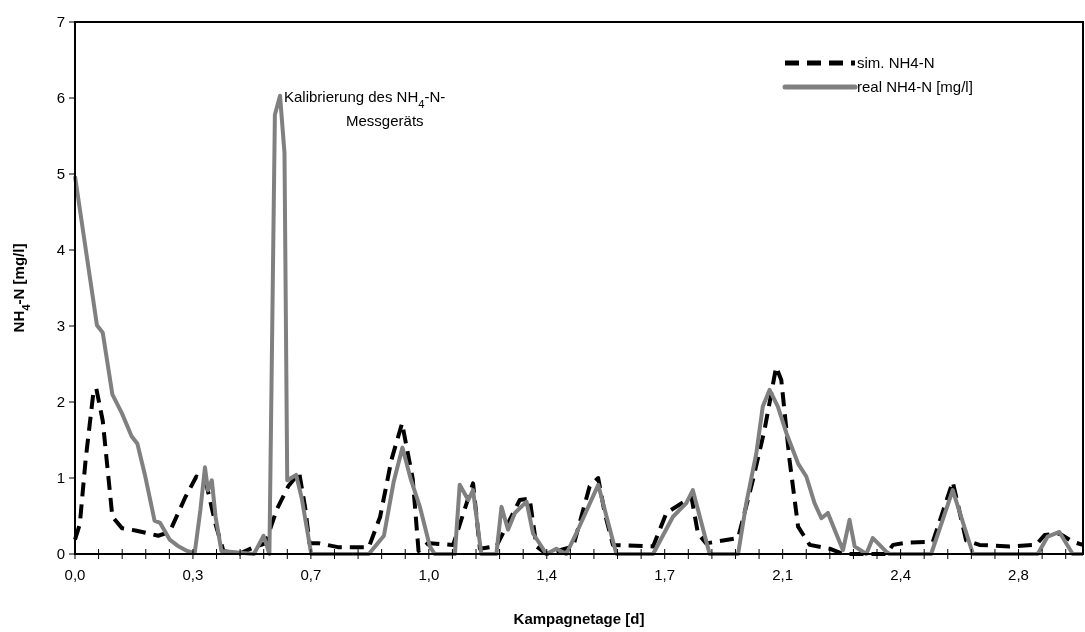  Describe the element at coordinates (193, 574) in the screenshot. I see `x-tick-label: 0,3` at that location.